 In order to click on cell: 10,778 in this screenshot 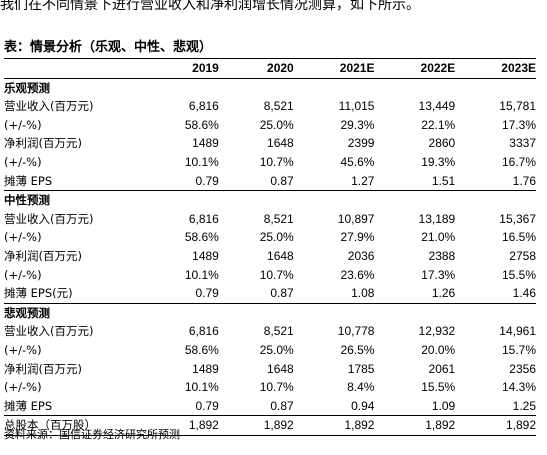, I will do `click(356, 331)`.